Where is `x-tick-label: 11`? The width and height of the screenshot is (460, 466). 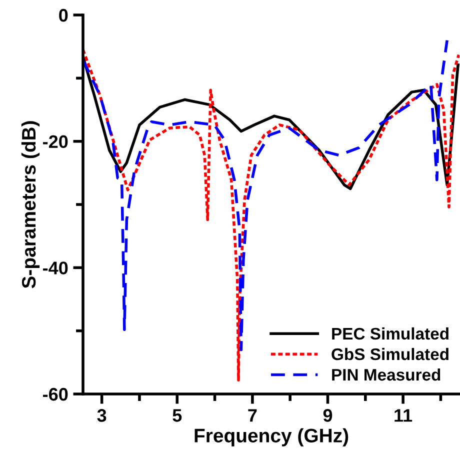
x-tick-label: 11 is located at coordinates (403, 415).